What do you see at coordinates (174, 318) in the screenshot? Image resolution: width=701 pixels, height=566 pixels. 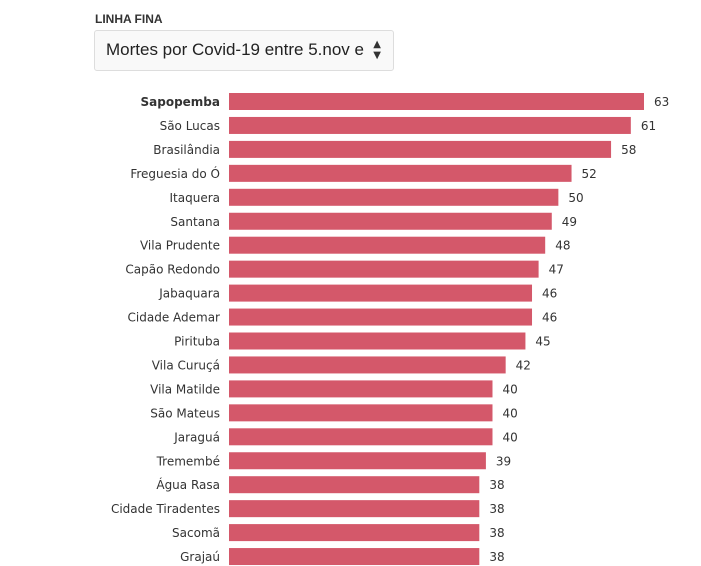 I see `category-label: Cidade Ademar` at bounding box center [174, 318].